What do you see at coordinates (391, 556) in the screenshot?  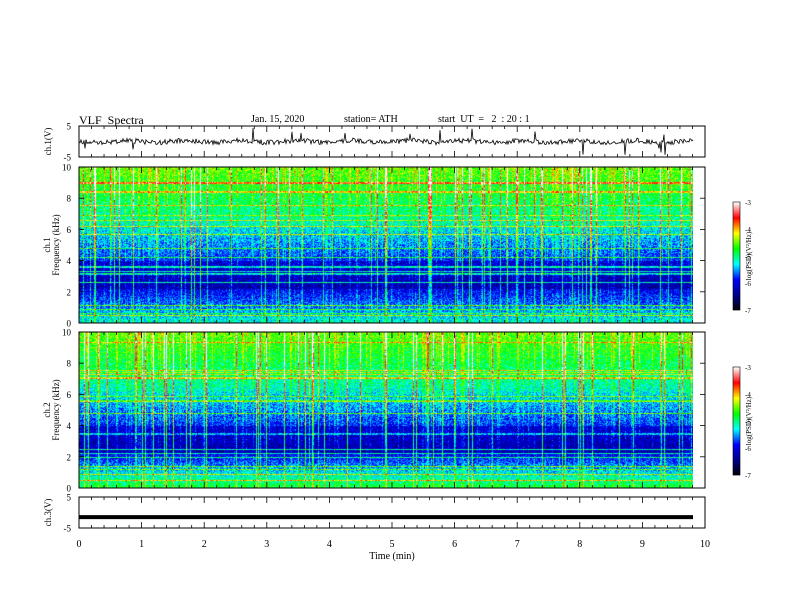 I see `x-axis-label: Time (min)` at bounding box center [391, 556].